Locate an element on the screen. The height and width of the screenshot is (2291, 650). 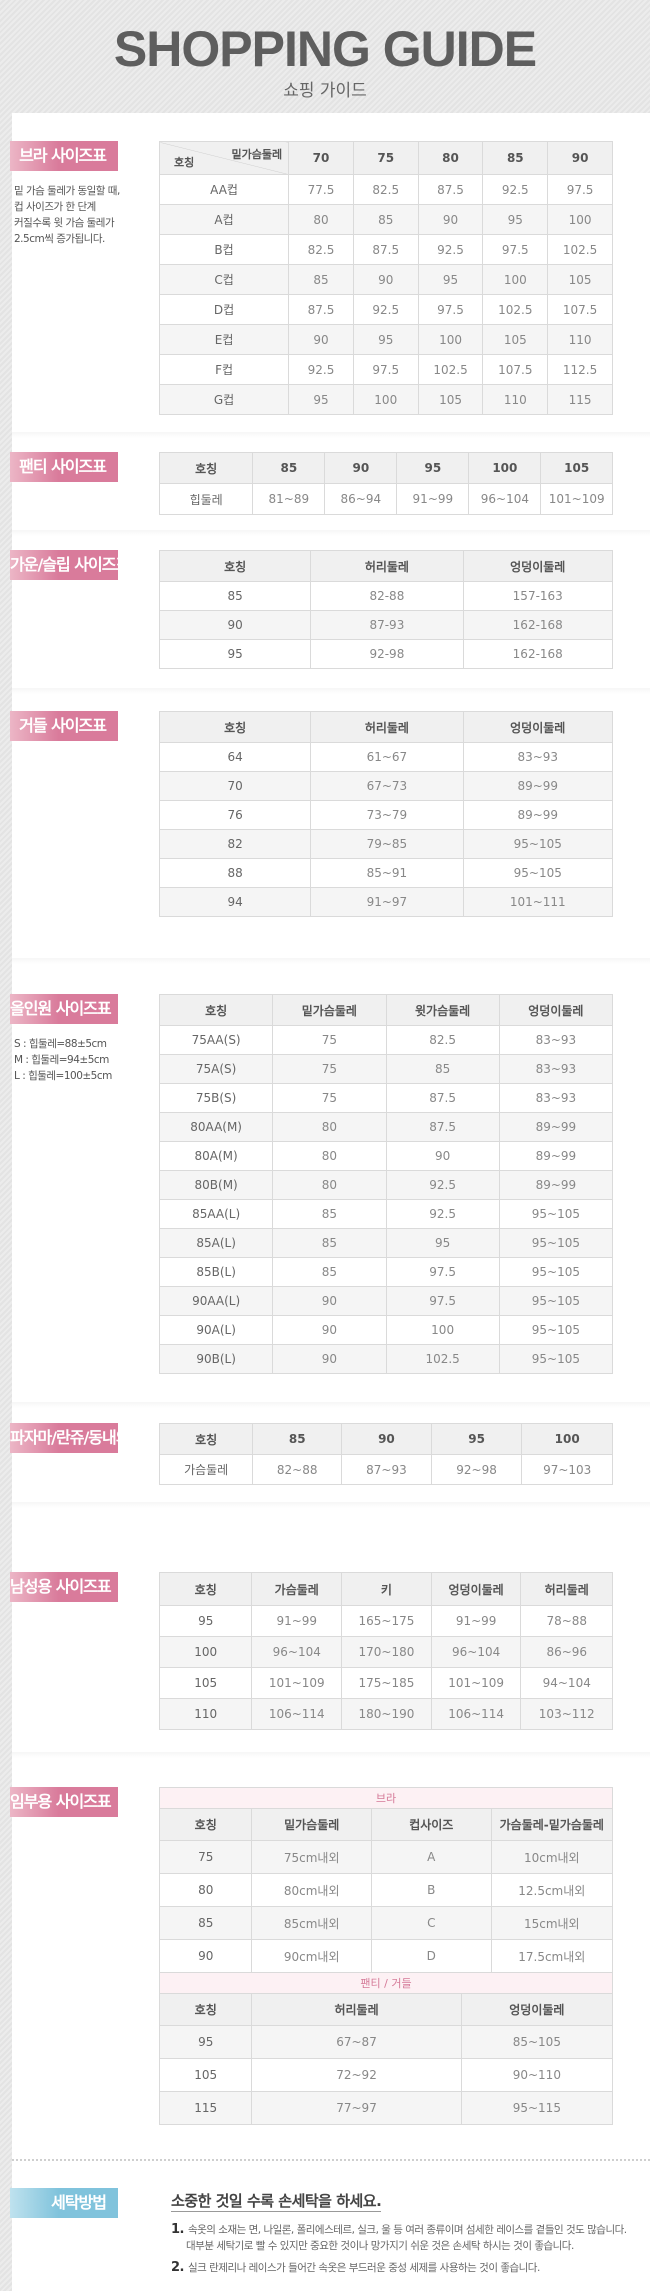
table-cell: 79~85 is located at coordinates (387, 844).